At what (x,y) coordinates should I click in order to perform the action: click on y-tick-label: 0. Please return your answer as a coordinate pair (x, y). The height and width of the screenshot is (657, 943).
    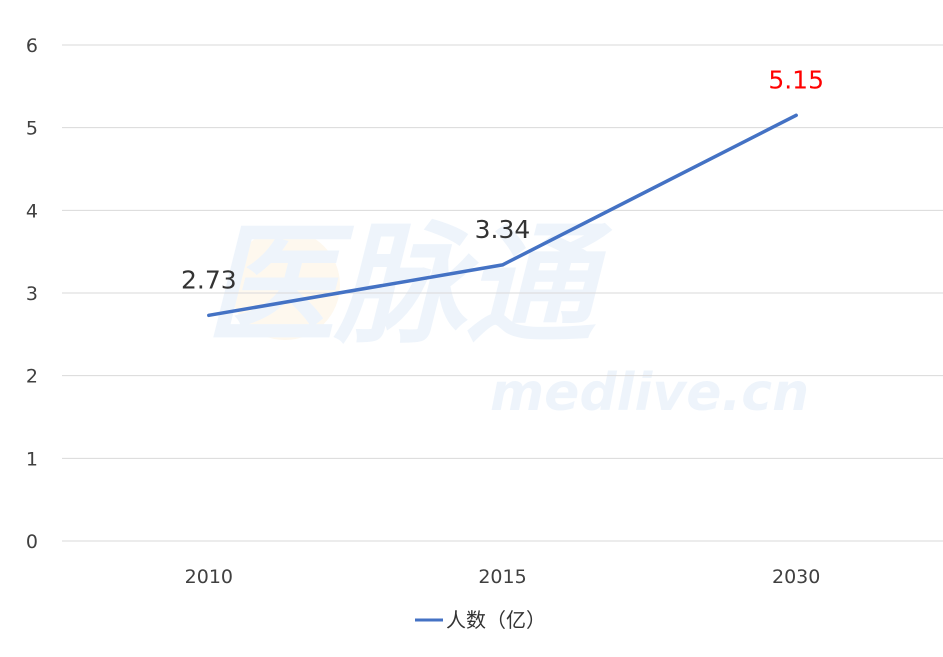
    Looking at the image, I should click on (32, 542).